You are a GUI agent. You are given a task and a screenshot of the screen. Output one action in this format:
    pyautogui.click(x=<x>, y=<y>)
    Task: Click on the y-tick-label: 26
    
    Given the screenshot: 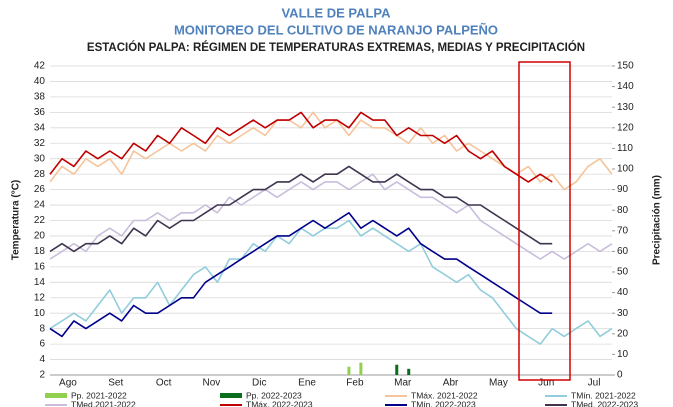 What is the action you would take?
    pyautogui.click(x=40, y=189)
    